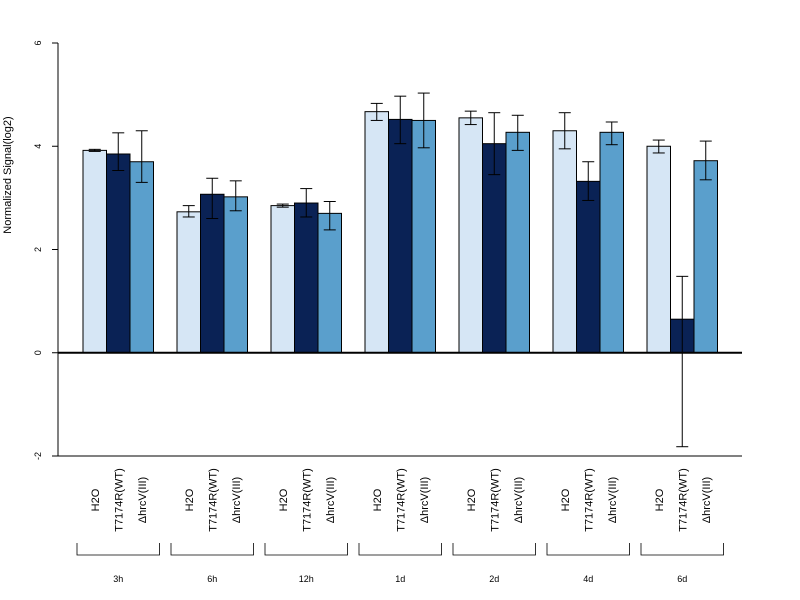  Describe the element at coordinates (306, 579) in the screenshot. I see `group-label: 12h` at that location.